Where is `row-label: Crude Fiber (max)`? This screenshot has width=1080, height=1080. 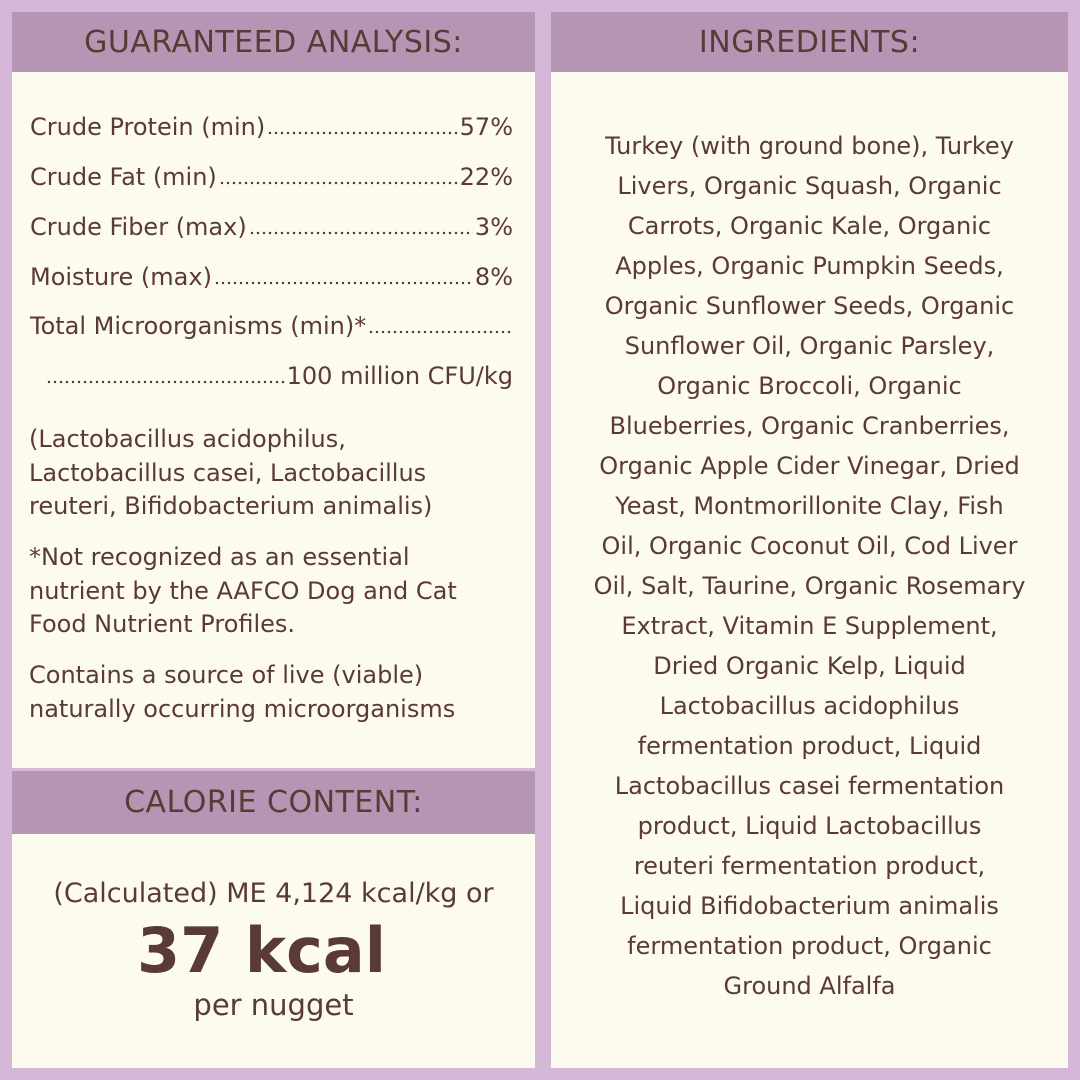 row-label: Crude Fiber (max) is located at coordinates (138, 227).